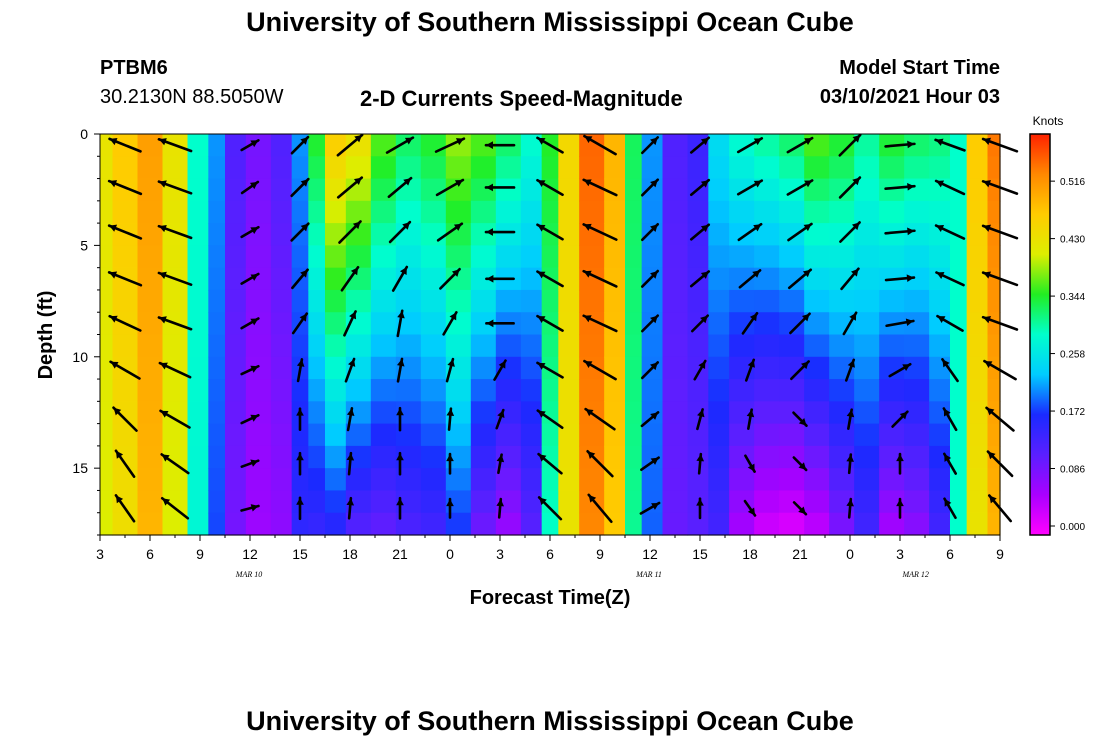 This screenshot has height=750, width=1100. Describe the element at coordinates (1072, 412) in the screenshot. I see `colorbar-tick-label: 0.172` at that location.